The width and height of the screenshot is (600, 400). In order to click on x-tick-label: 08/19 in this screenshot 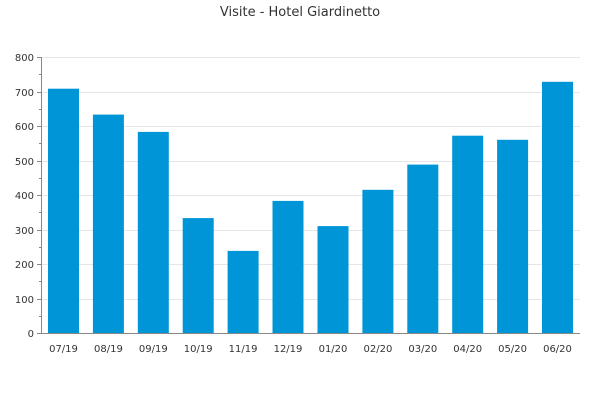, I will do `click(108, 349)`.